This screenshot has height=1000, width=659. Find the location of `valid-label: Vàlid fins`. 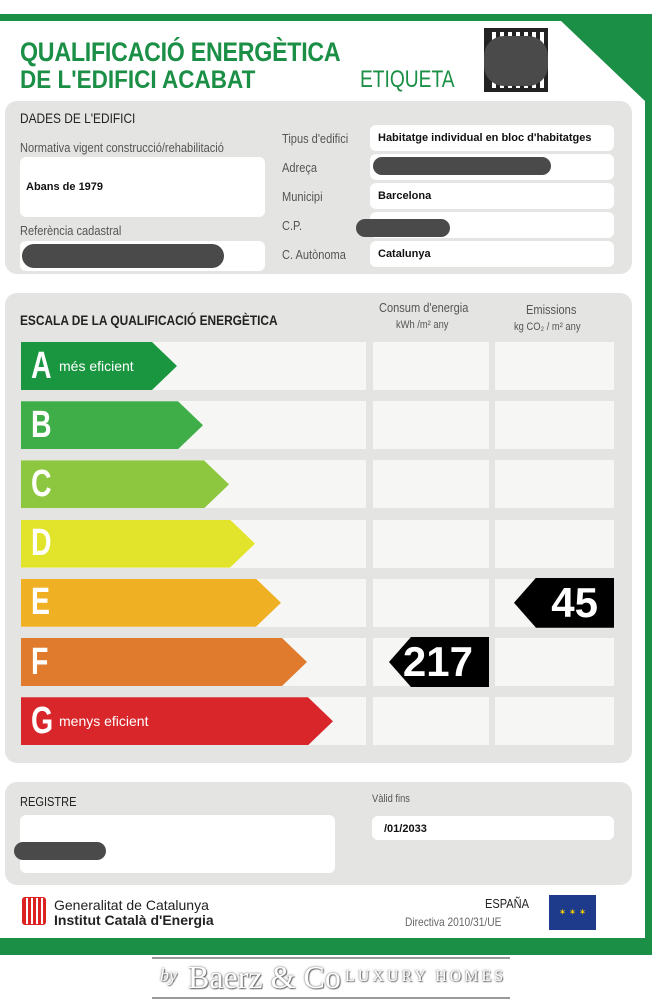

valid-label: Vàlid fins is located at coordinates (391, 799).